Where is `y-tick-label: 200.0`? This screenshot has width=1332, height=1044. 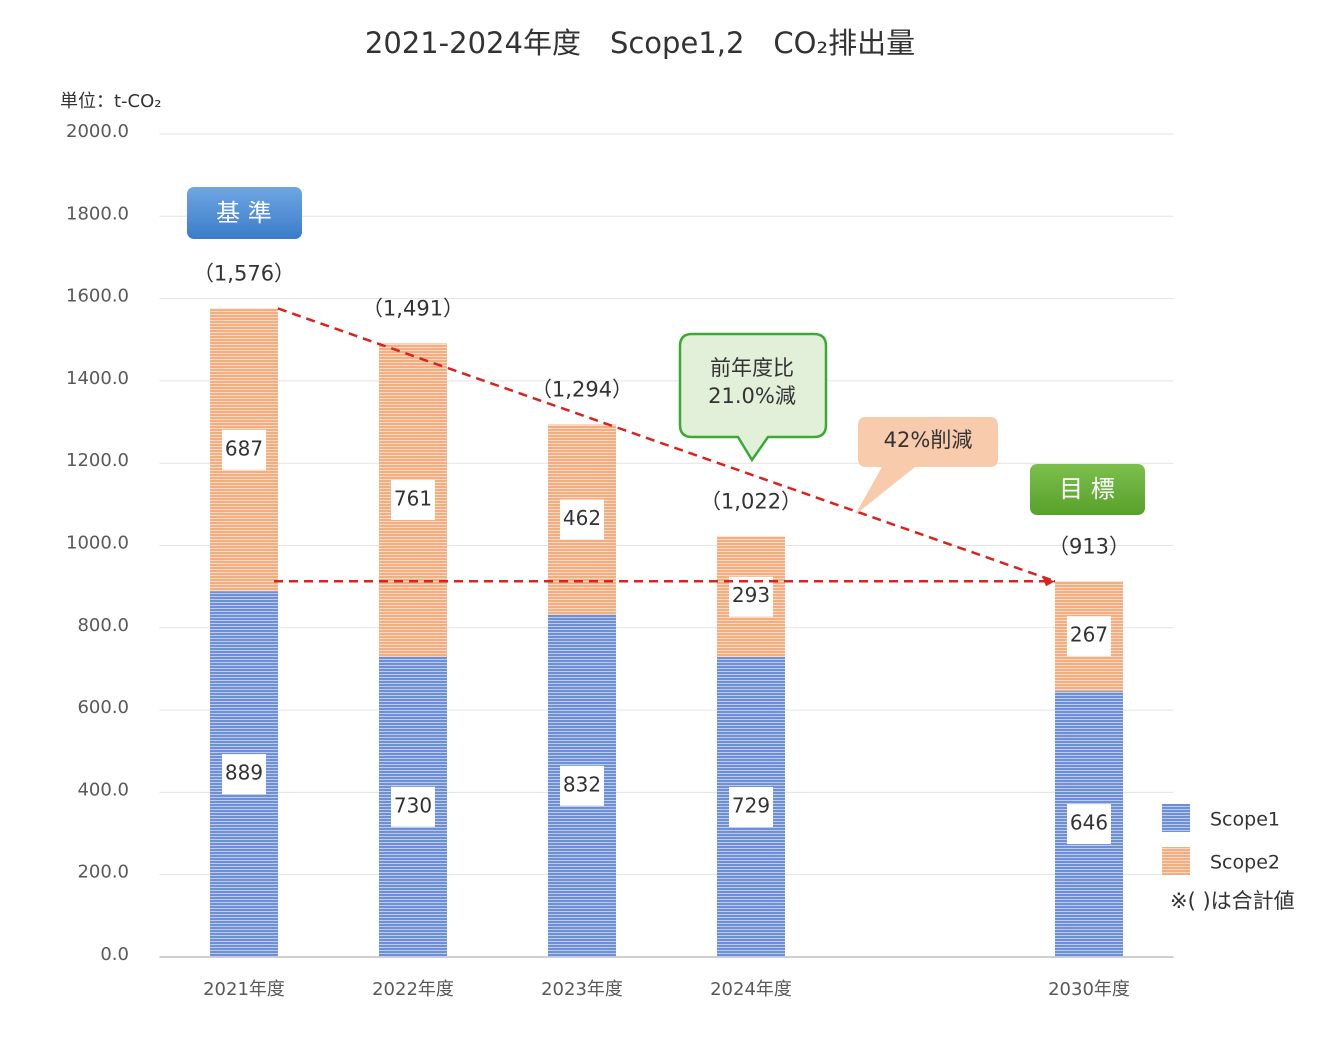
y-tick-label: 200.0 is located at coordinates (103, 872).